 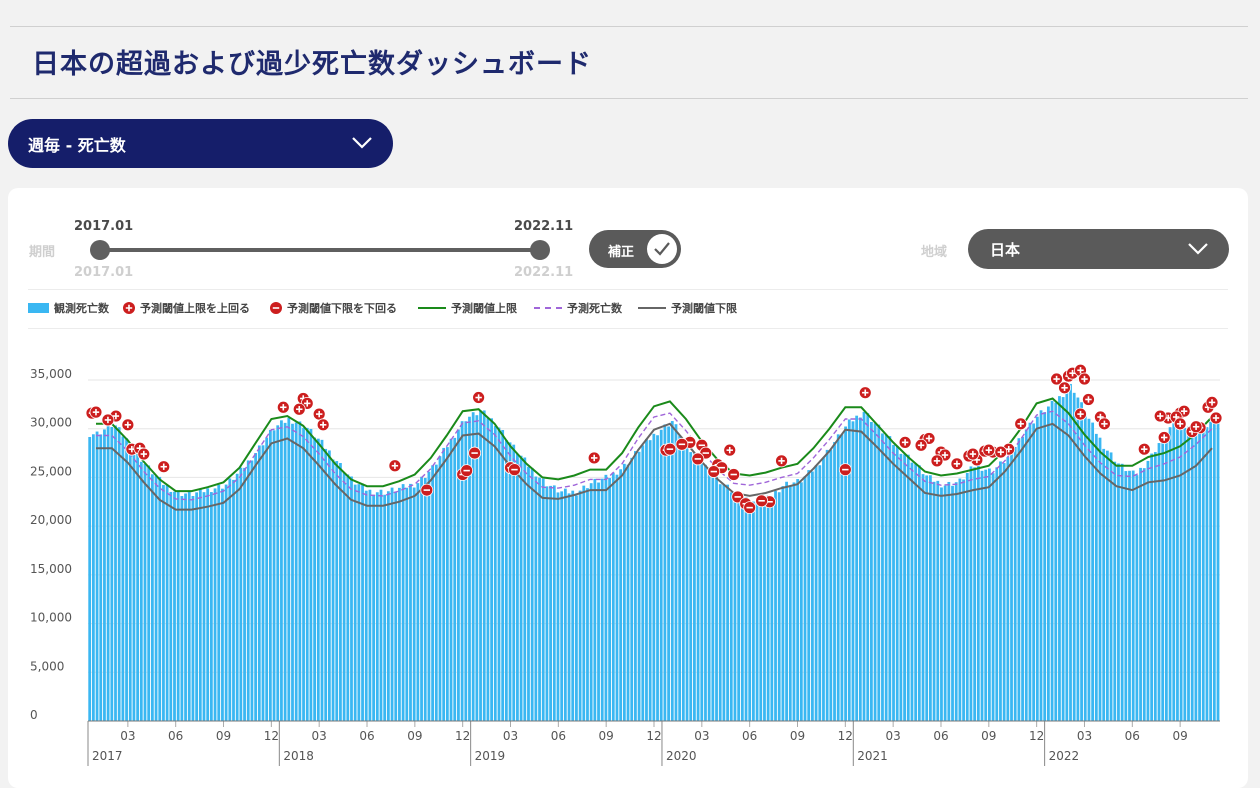 What do you see at coordinates (872, 756) in the screenshot?
I see `x-year-label: 2021` at bounding box center [872, 756].